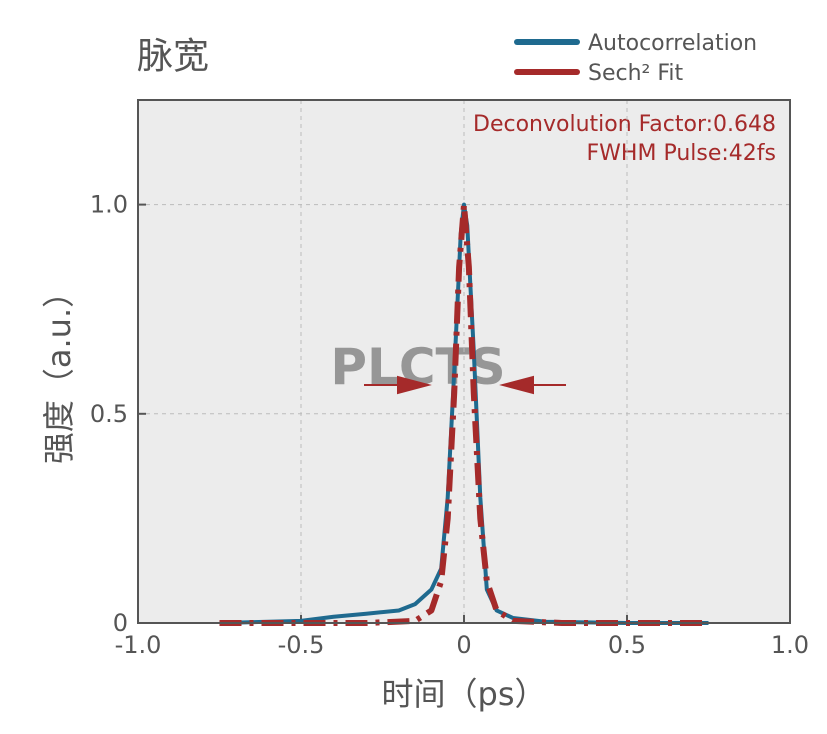 The height and width of the screenshot is (734, 827). I want to click on y-tick-label: 1.0, so click(109, 205).